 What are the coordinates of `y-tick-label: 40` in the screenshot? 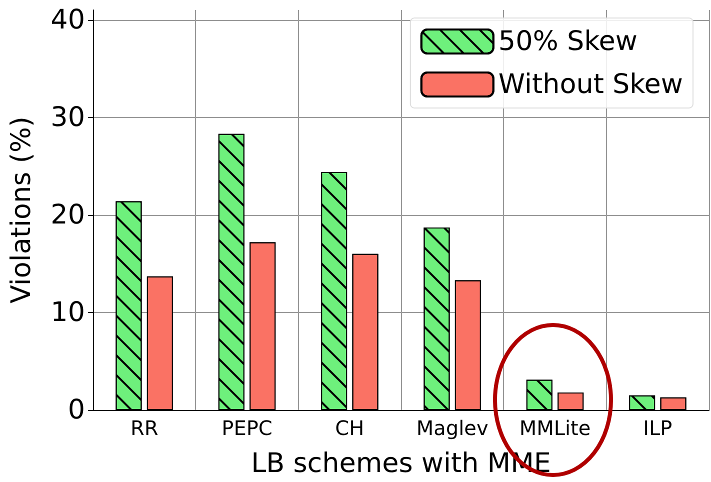 It's located at (67, 20).